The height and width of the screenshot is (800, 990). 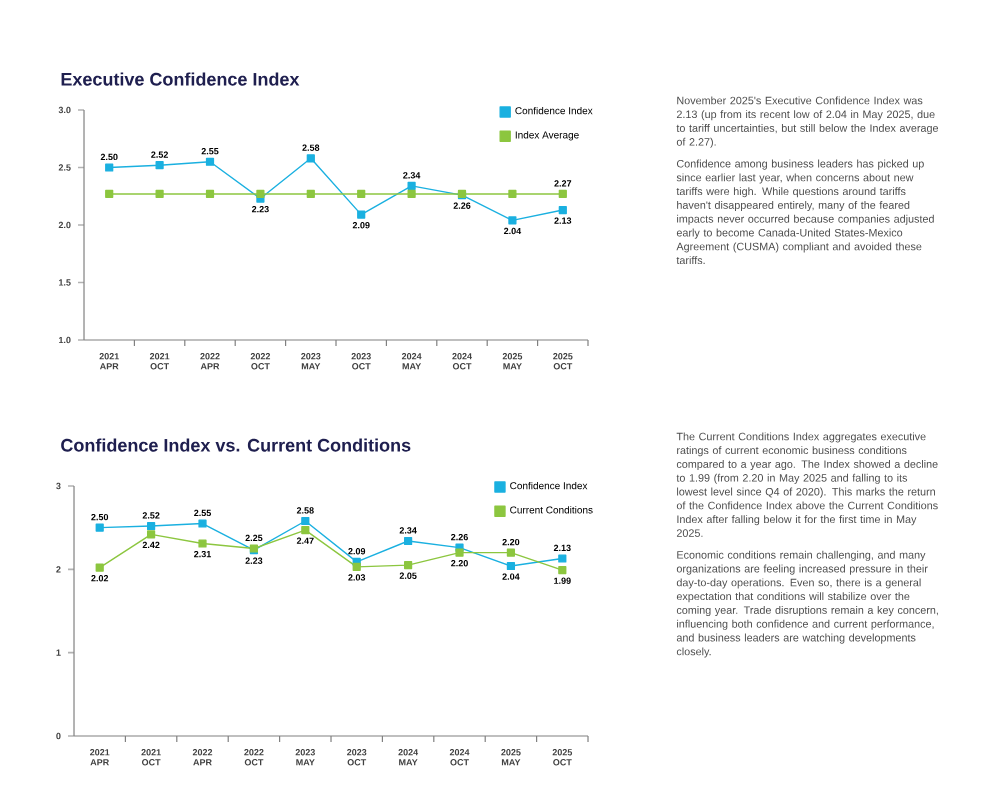 I want to click on chart-title: Confidence Index vs. Current Conditions, so click(x=236, y=445).